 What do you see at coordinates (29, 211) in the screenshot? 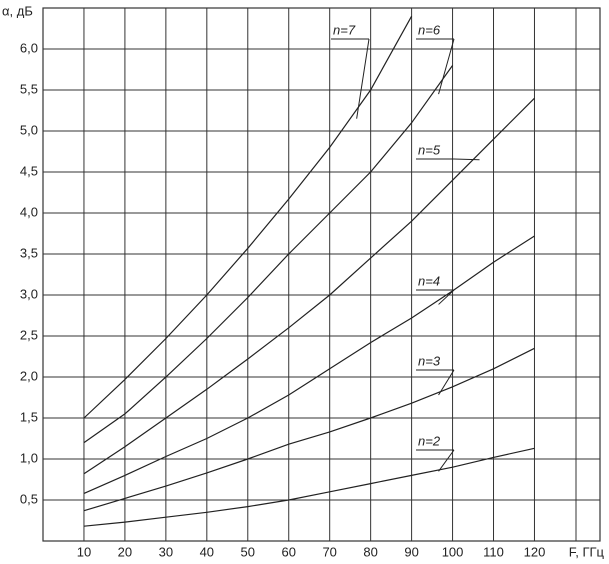
I see `y-tick-label: 4,0` at bounding box center [29, 211].